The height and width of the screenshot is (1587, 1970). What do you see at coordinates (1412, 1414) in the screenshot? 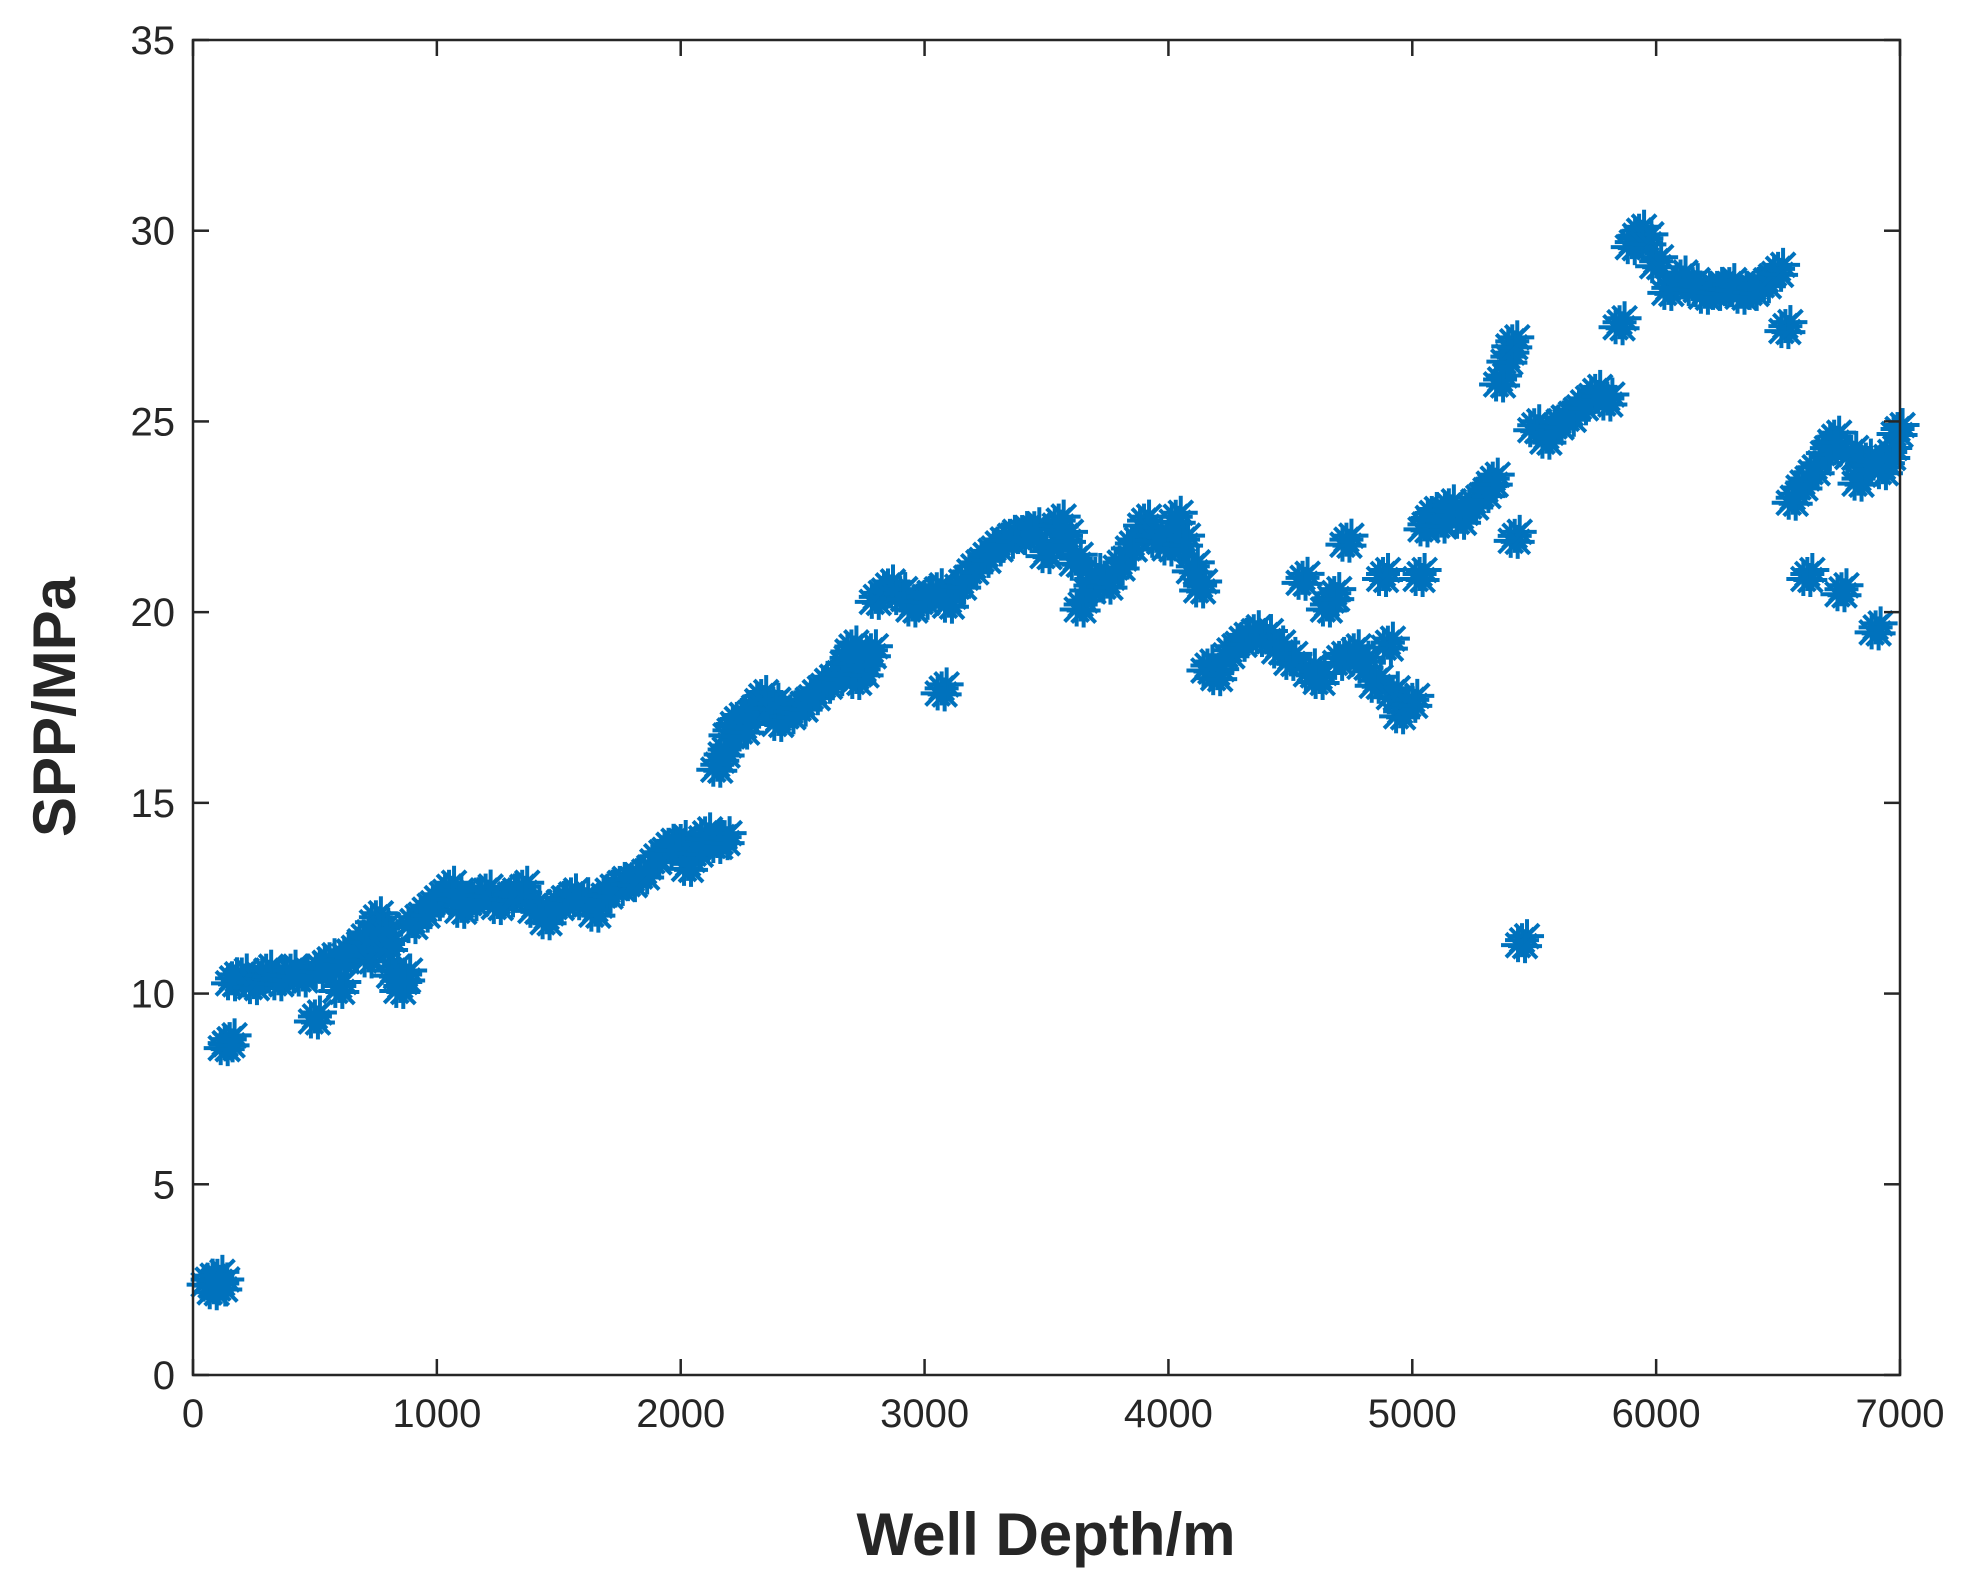
I see `x-tick-label: 5000` at bounding box center [1412, 1414].